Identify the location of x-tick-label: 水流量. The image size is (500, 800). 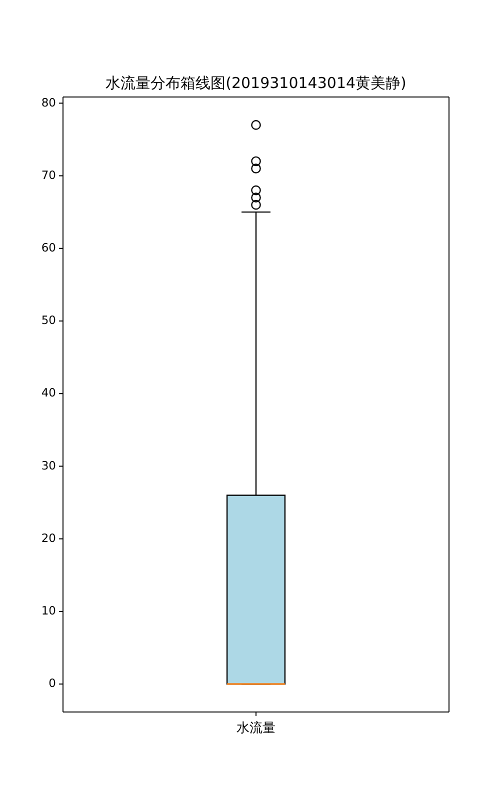
(256, 728).